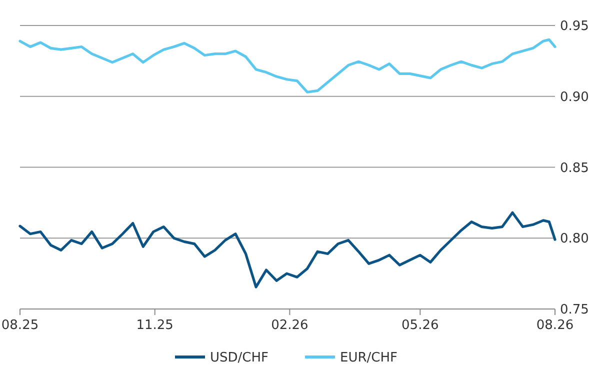  What do you see at coordinates (287, 66) in the screenshot?
I see `line-series` at bounding box center [287, 66].